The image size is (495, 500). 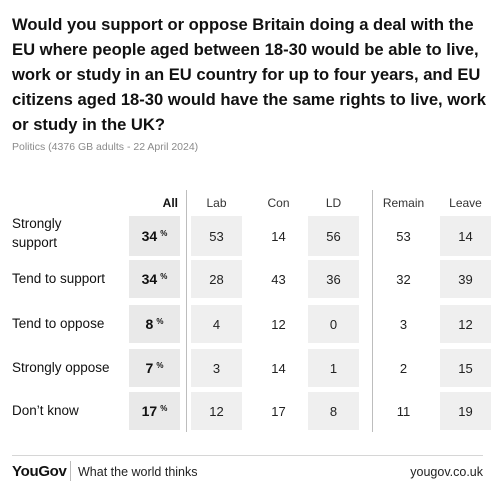 I want to click on row-label: Tend to oppose, so click(x=58, y=323).